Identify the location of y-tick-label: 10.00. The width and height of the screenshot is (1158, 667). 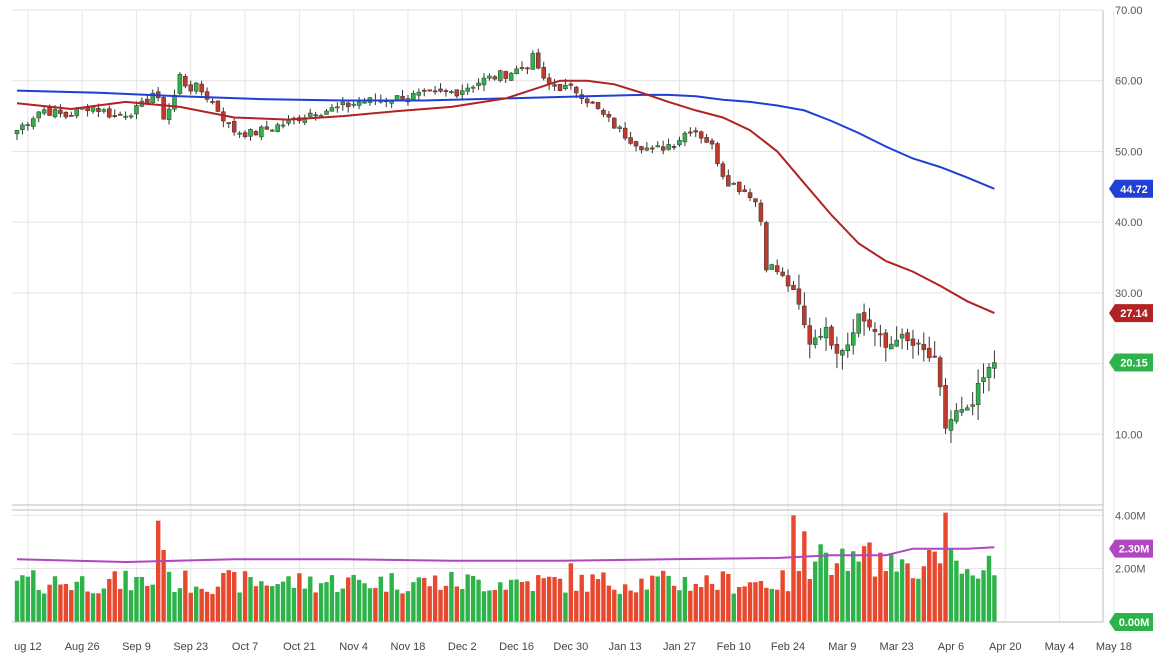
(1129, 435).